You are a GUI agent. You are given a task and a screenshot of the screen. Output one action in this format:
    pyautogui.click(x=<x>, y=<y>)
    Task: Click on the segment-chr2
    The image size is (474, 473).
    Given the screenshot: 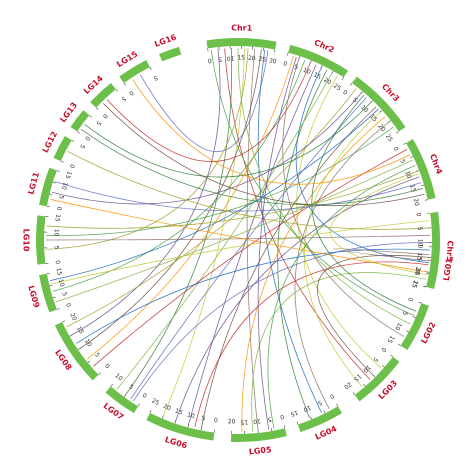 What is the action you would take?
    pyautogui.click(x=318, y=61)
    